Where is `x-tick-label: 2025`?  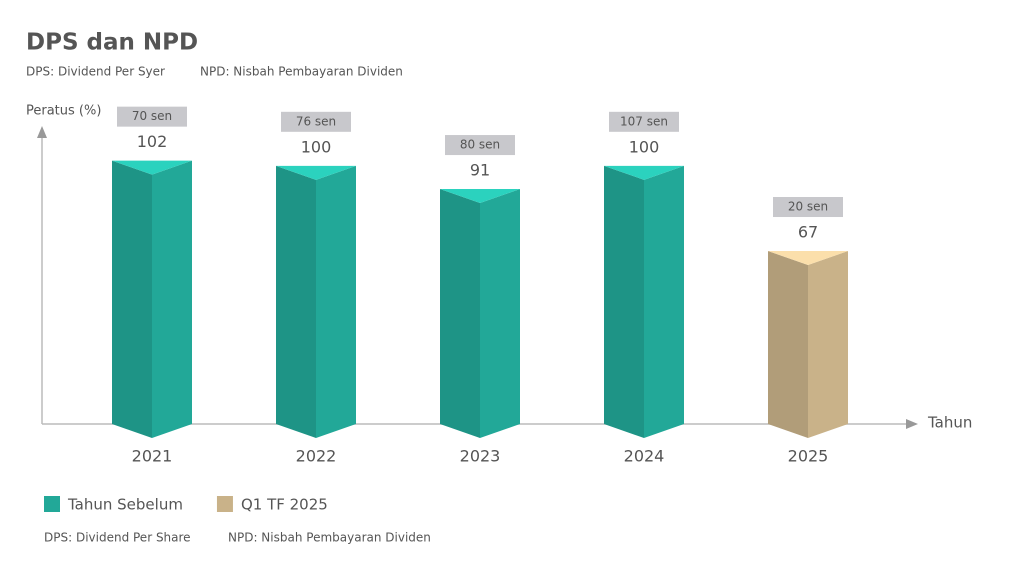
x-tick-label: 2025 is located at coordinates (808, 456).